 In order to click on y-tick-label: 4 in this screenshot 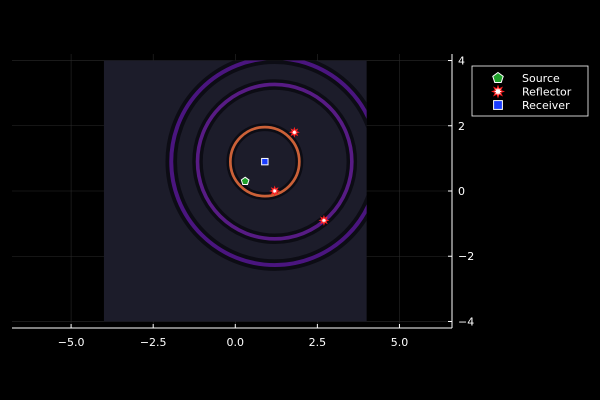, I will do `click(461, 61)`.